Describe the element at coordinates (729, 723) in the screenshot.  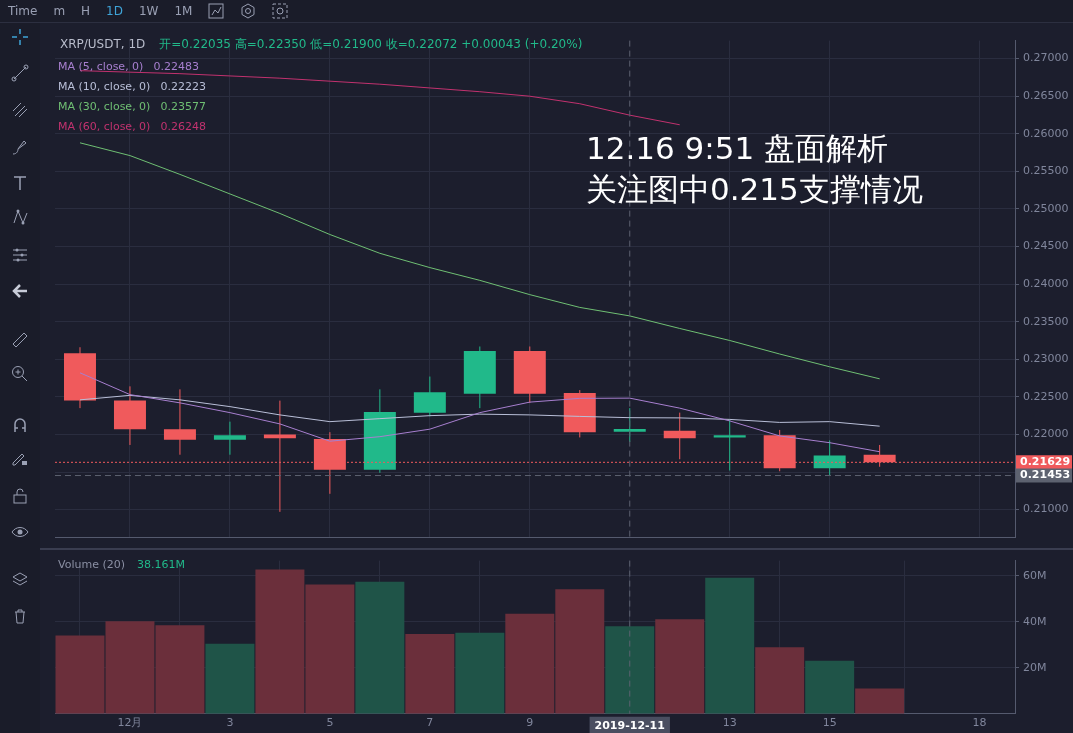
I see `x-tick-label: 13` at that location.